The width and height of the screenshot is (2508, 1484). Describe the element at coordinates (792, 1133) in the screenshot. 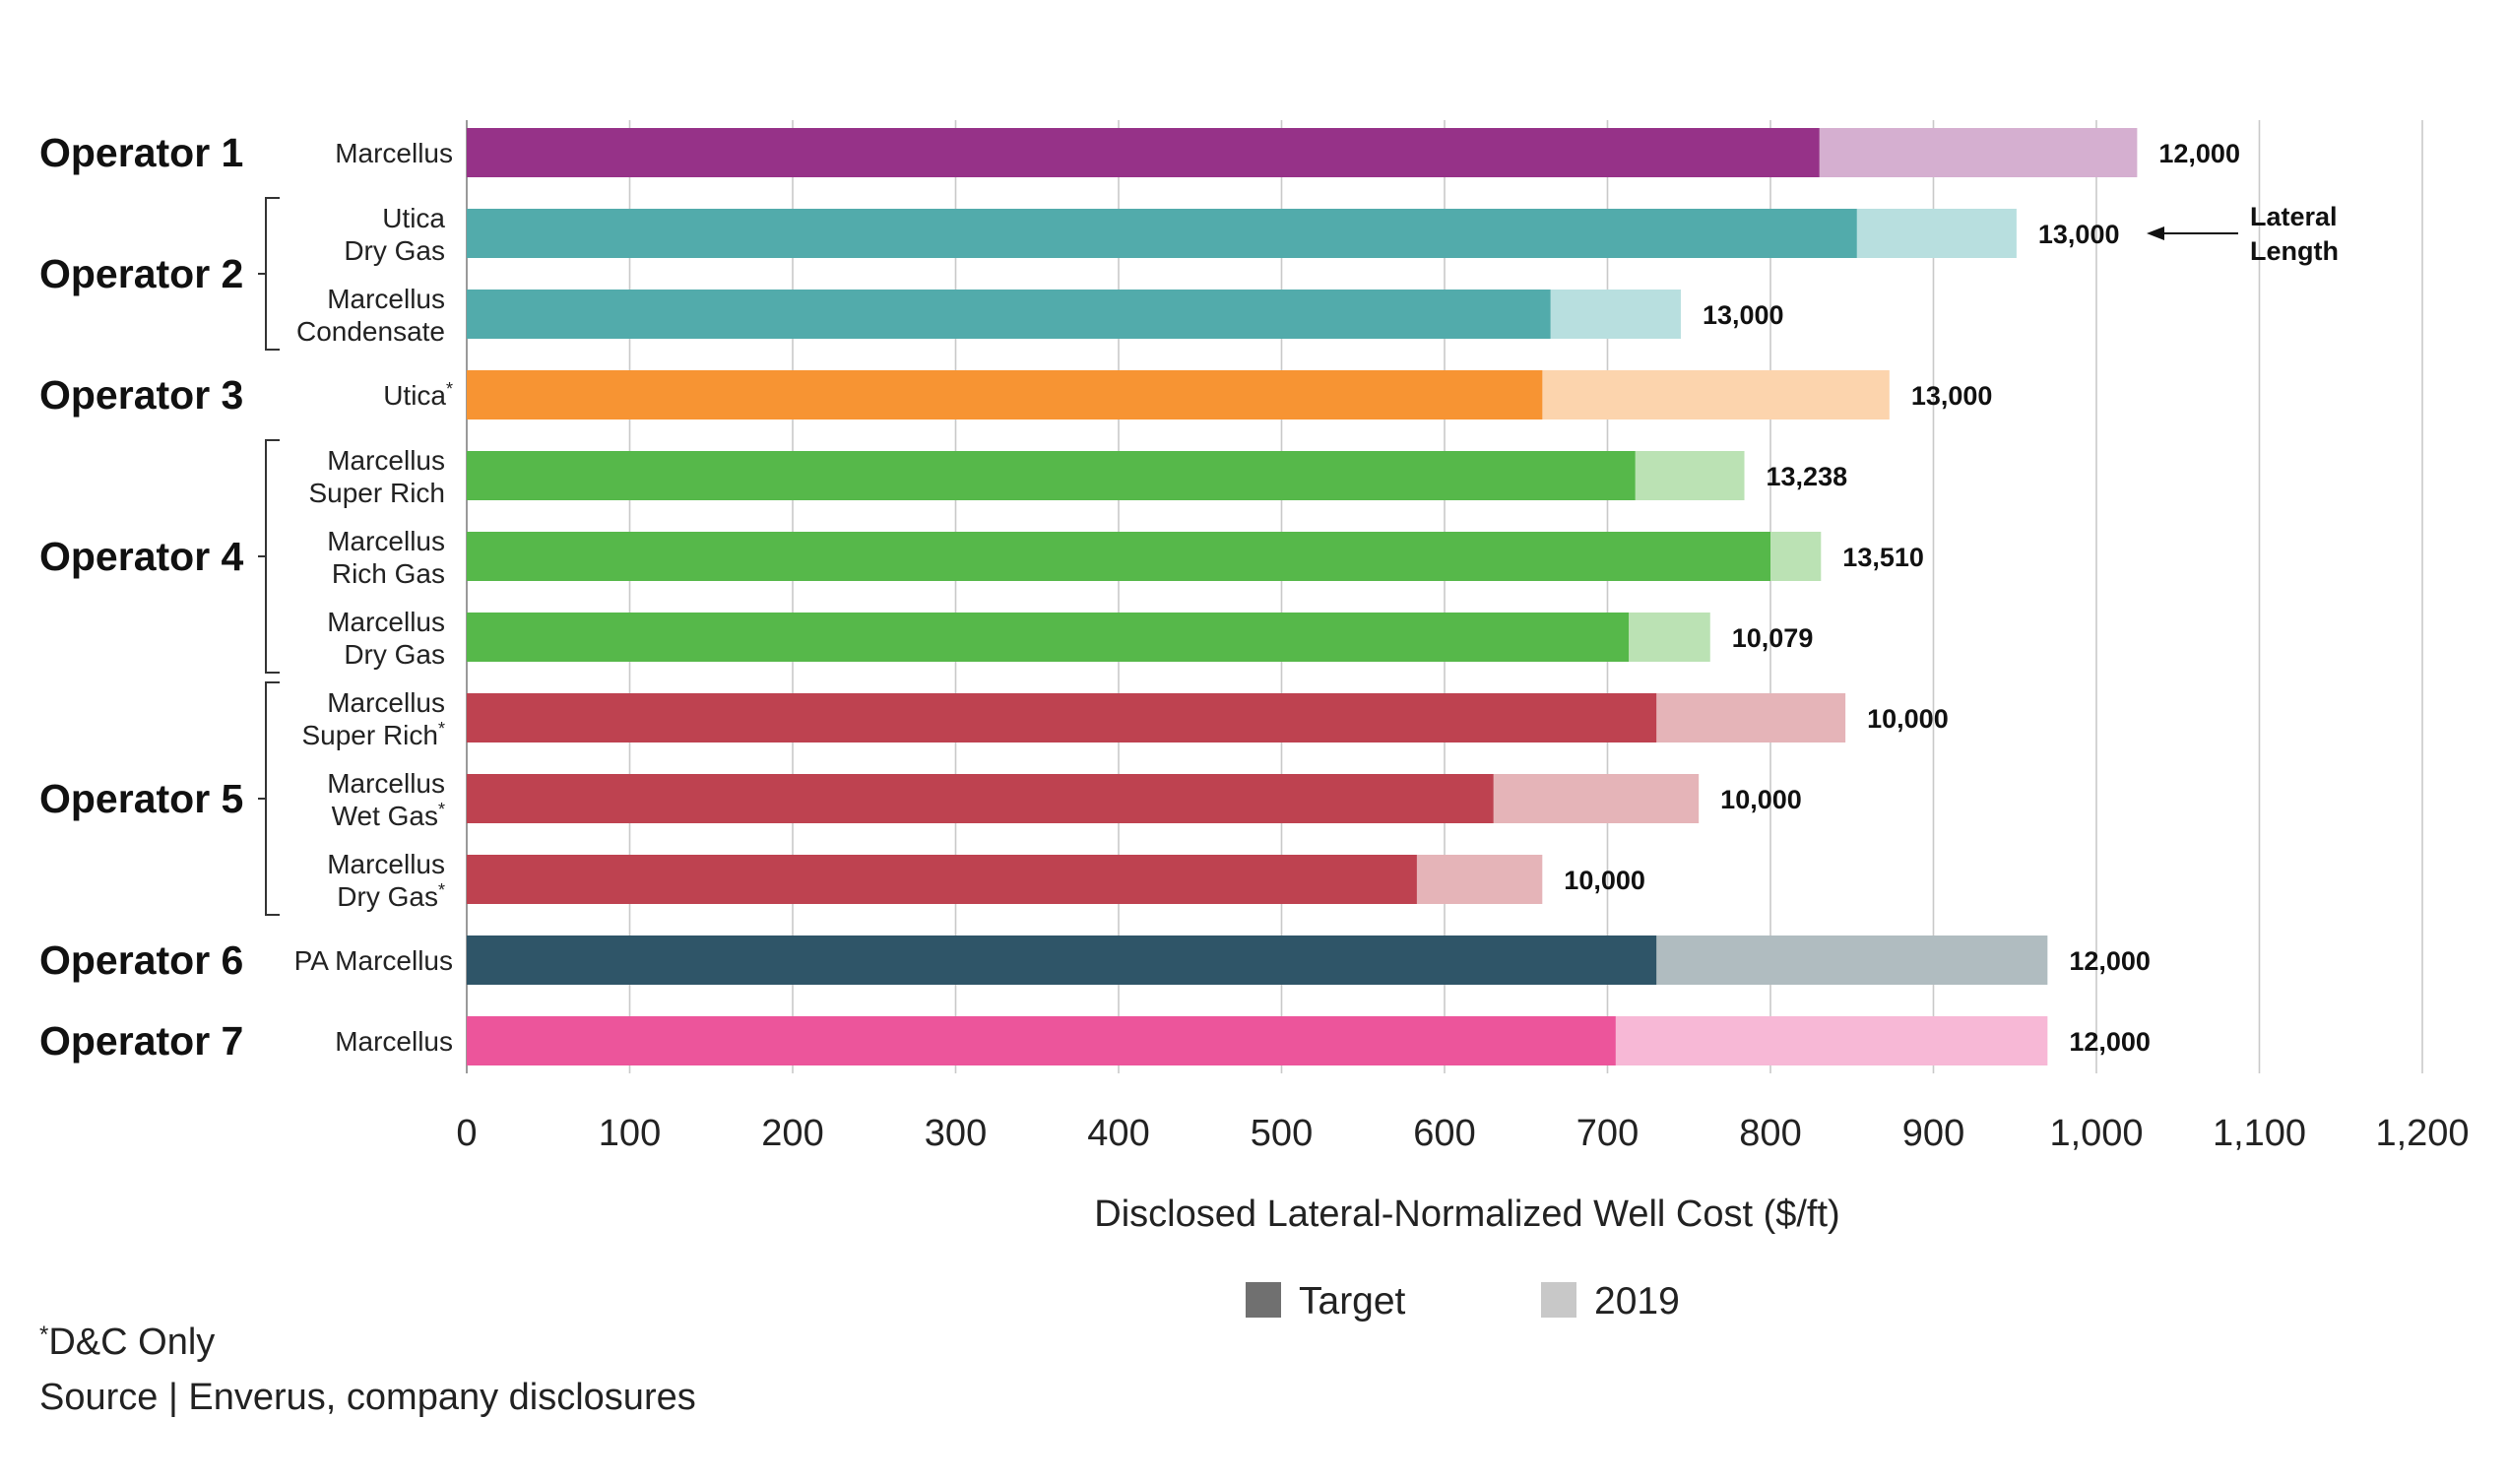

I see `x-tick-label: 200` at that location.